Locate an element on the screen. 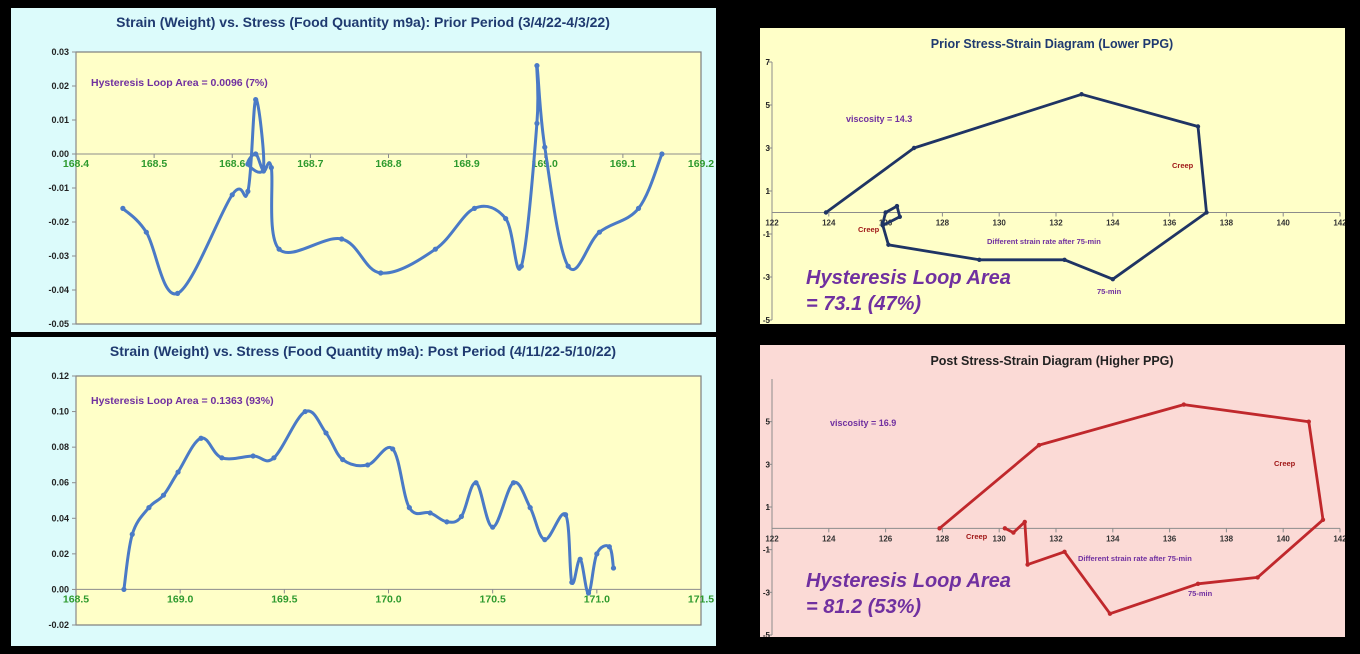  y-tick-label: 0.00 is located at coordinates (60, 589).